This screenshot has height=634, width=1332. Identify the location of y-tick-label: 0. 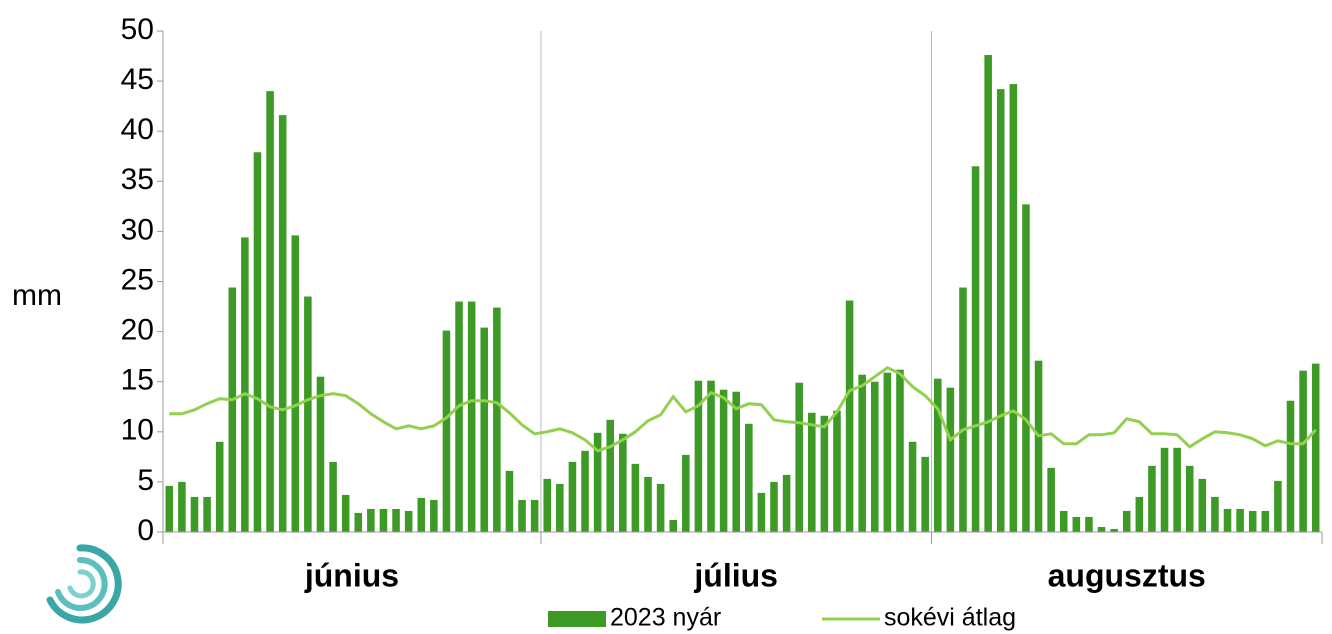
(145, 530).